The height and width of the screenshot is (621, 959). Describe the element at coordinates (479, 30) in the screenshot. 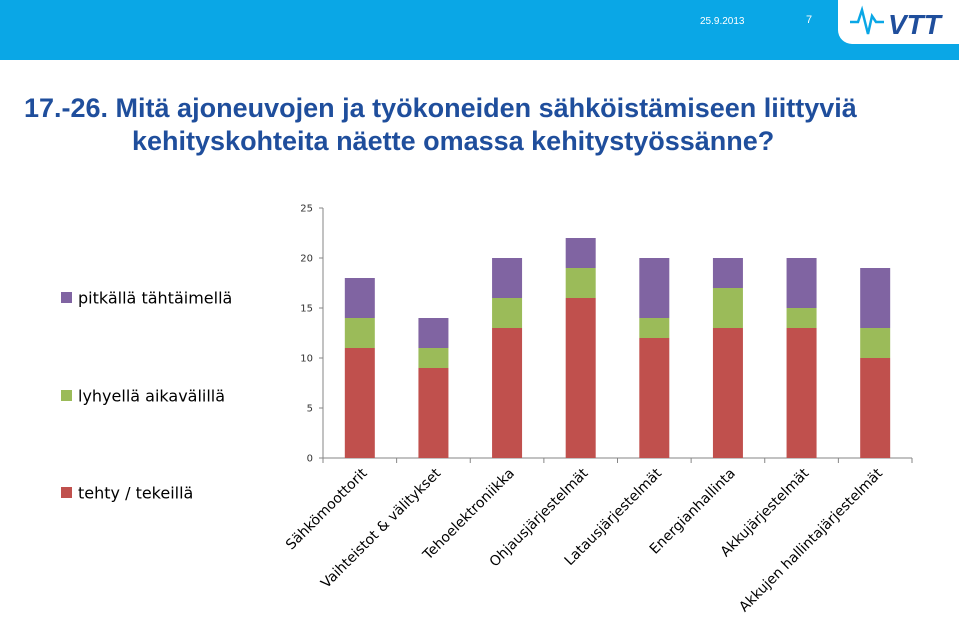

I see `header-band` at that location.